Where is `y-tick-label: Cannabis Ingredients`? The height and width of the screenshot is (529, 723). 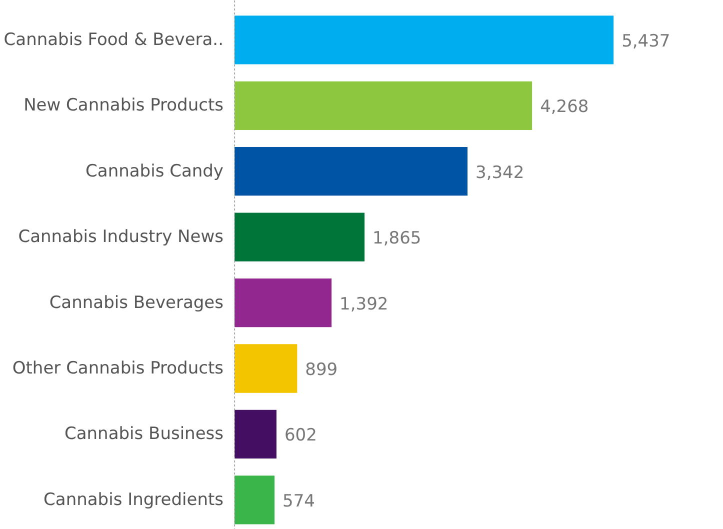
y-tick-label: Cannabis Ingredients is located at coordinates (134, 500).